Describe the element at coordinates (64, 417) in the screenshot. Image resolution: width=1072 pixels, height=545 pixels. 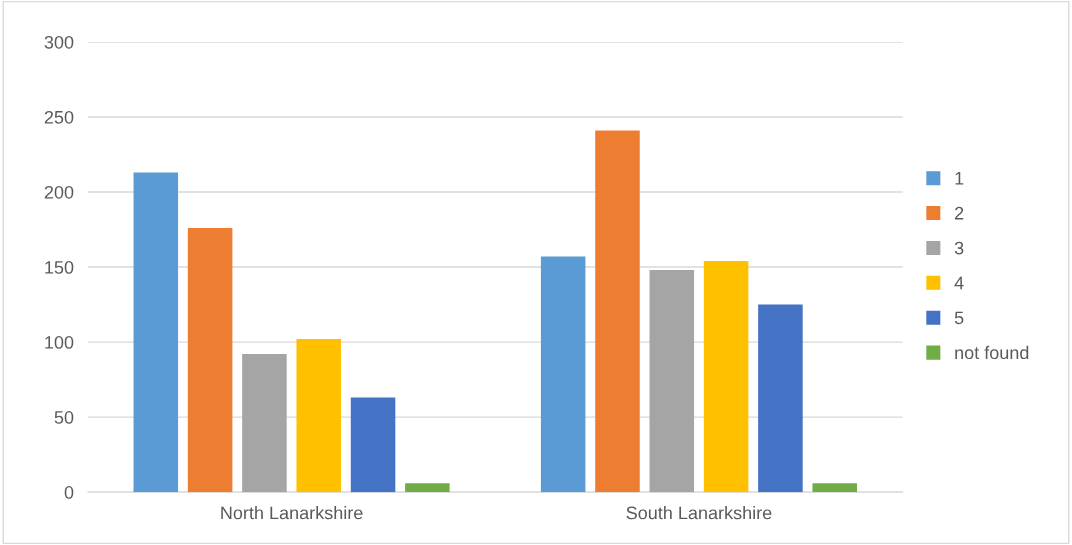
I see `y-tick-label: 50` at that location.